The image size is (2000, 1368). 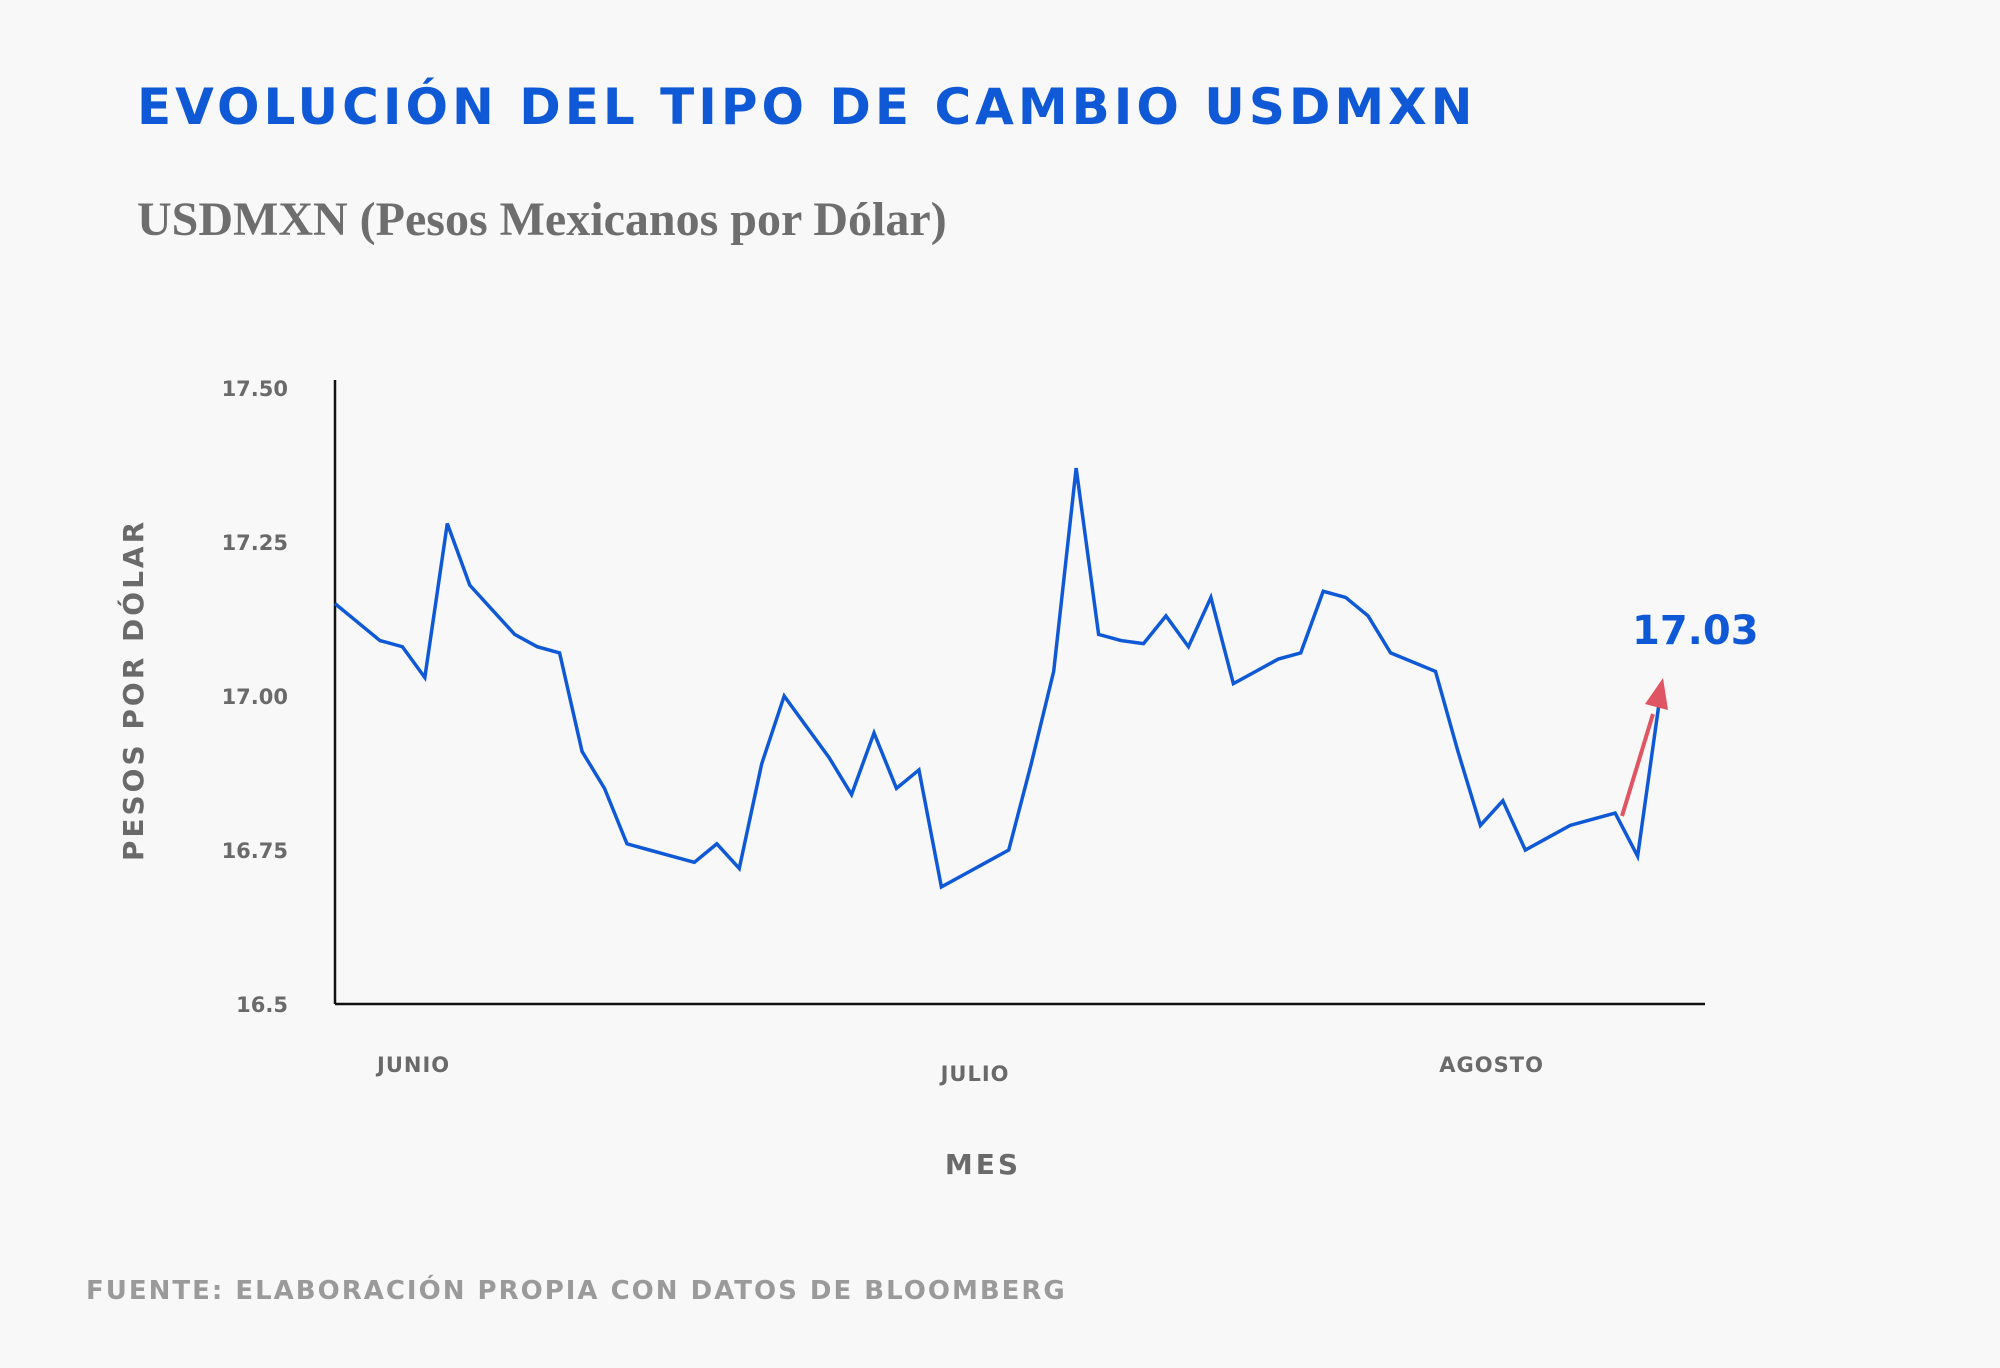 I want to click on x-axis-label: MES, so click(x=983, y=1164).